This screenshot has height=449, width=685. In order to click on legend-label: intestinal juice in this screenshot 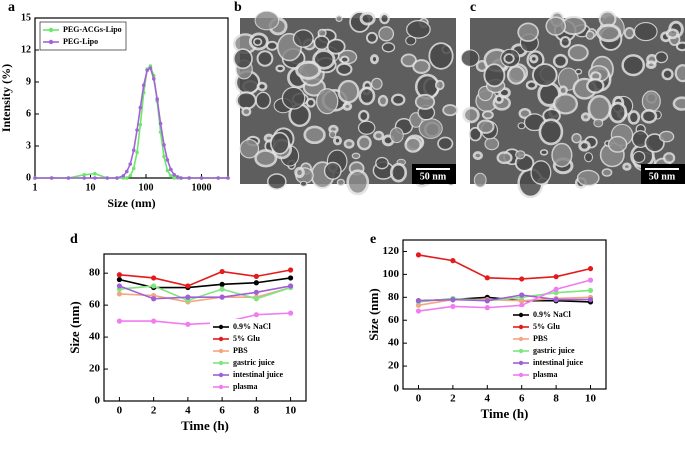, I will do `click(558, 362)`.